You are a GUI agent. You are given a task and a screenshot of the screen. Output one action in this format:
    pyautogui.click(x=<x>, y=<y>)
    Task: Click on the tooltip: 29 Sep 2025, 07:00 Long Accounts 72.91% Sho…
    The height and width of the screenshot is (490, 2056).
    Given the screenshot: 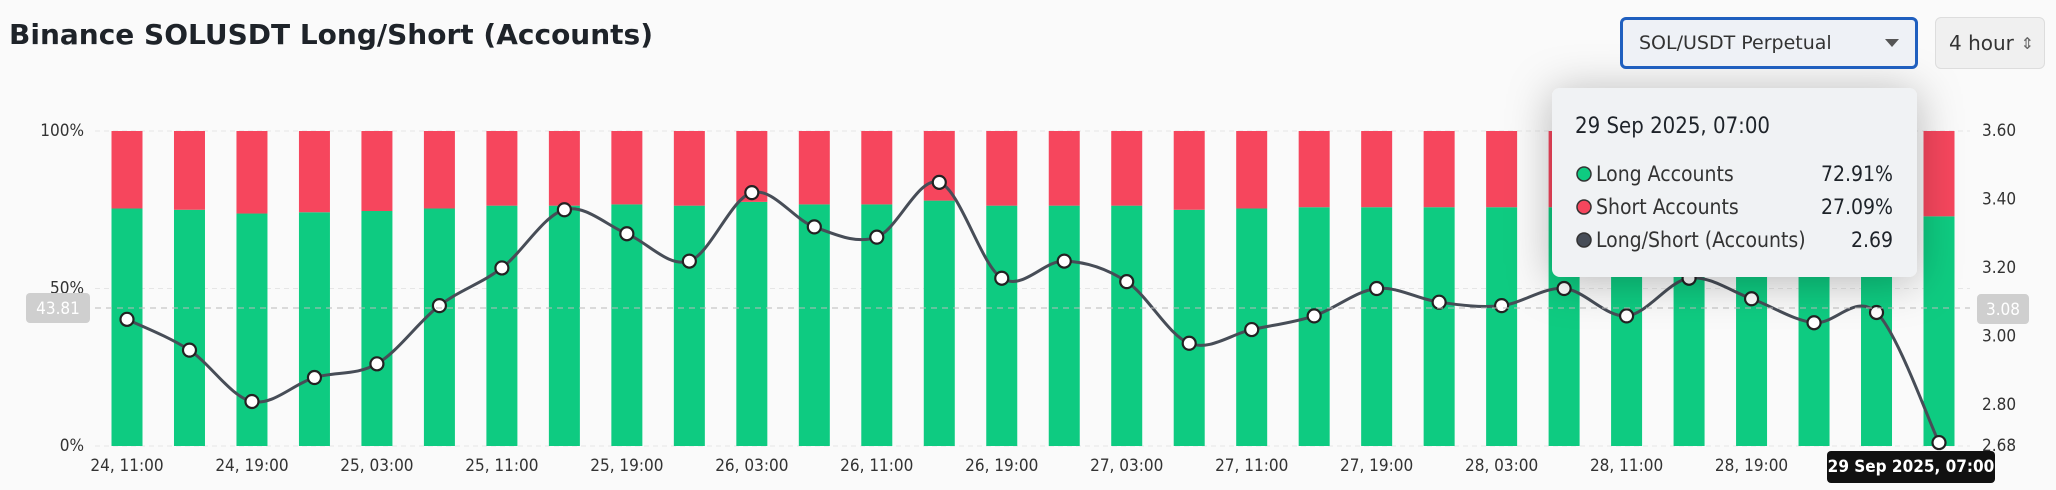 What is the action you would take?
    pyautogui.click(x=1734, y=182)
    